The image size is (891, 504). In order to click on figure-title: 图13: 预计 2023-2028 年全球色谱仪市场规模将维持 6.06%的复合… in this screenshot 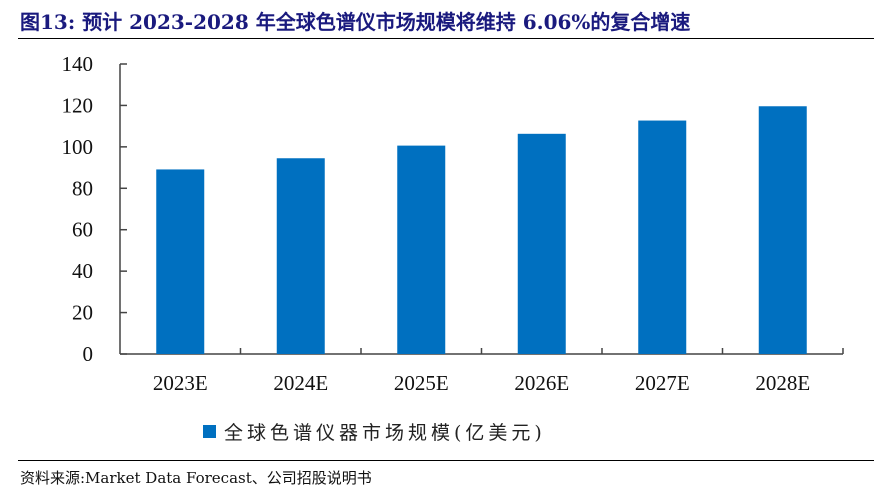, I will do `click(355, 22)`.